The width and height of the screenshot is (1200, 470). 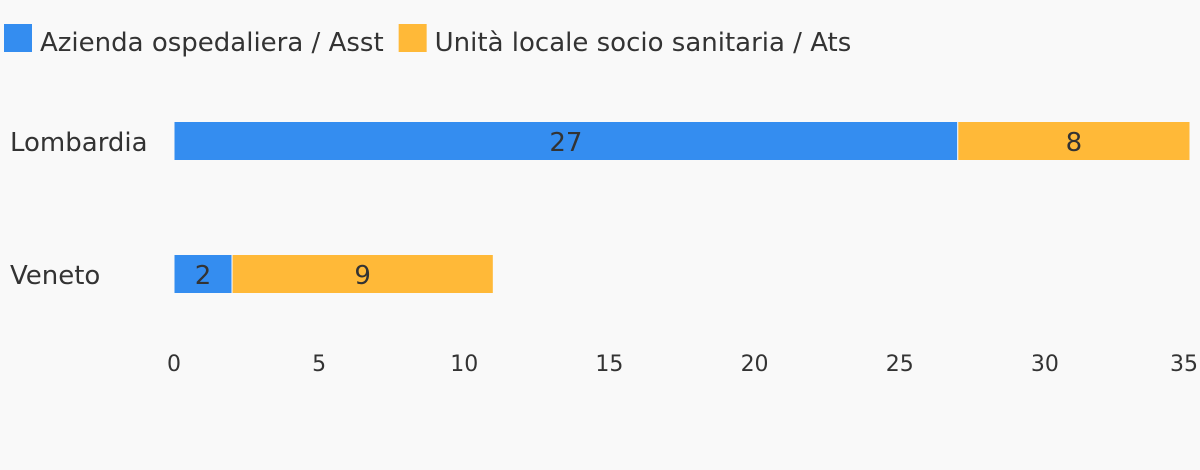 What do you see at coordinates (319, 364) in the screenshot?
I see `x-tick-label-1: 5` at bounding box center [319, 364].